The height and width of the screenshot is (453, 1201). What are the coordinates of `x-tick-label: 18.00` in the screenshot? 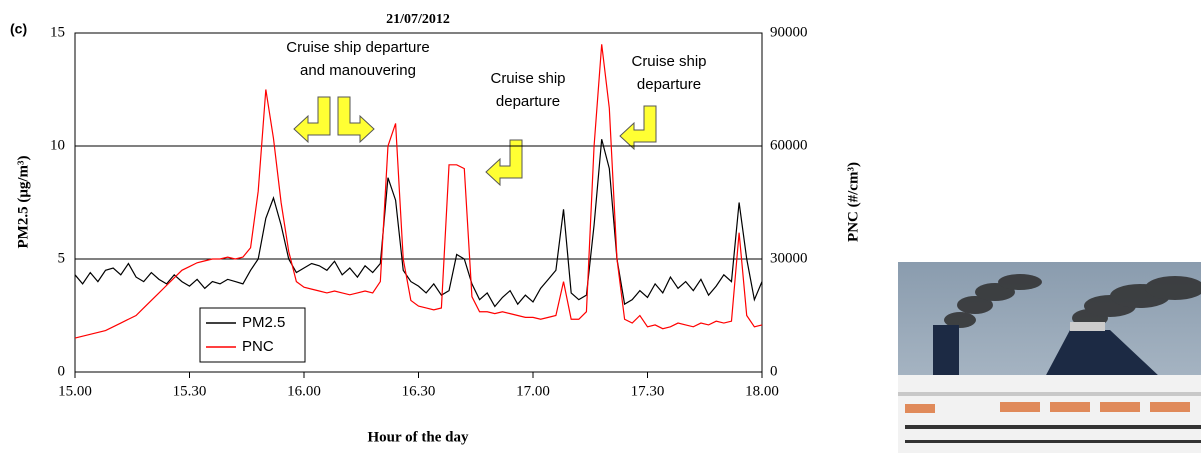 It's located at (762, 391).